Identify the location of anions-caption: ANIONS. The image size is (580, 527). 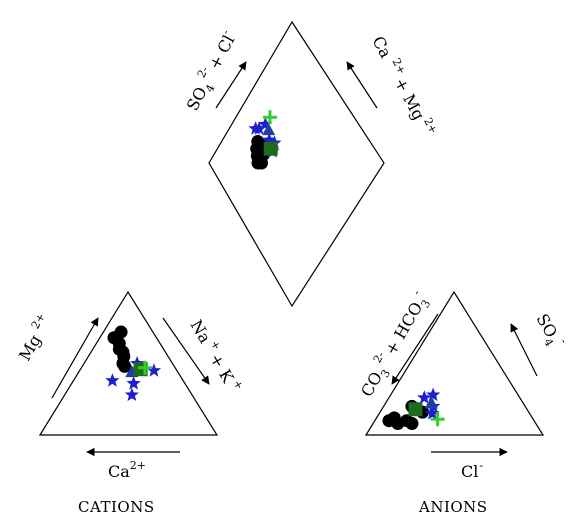
(453, 507).